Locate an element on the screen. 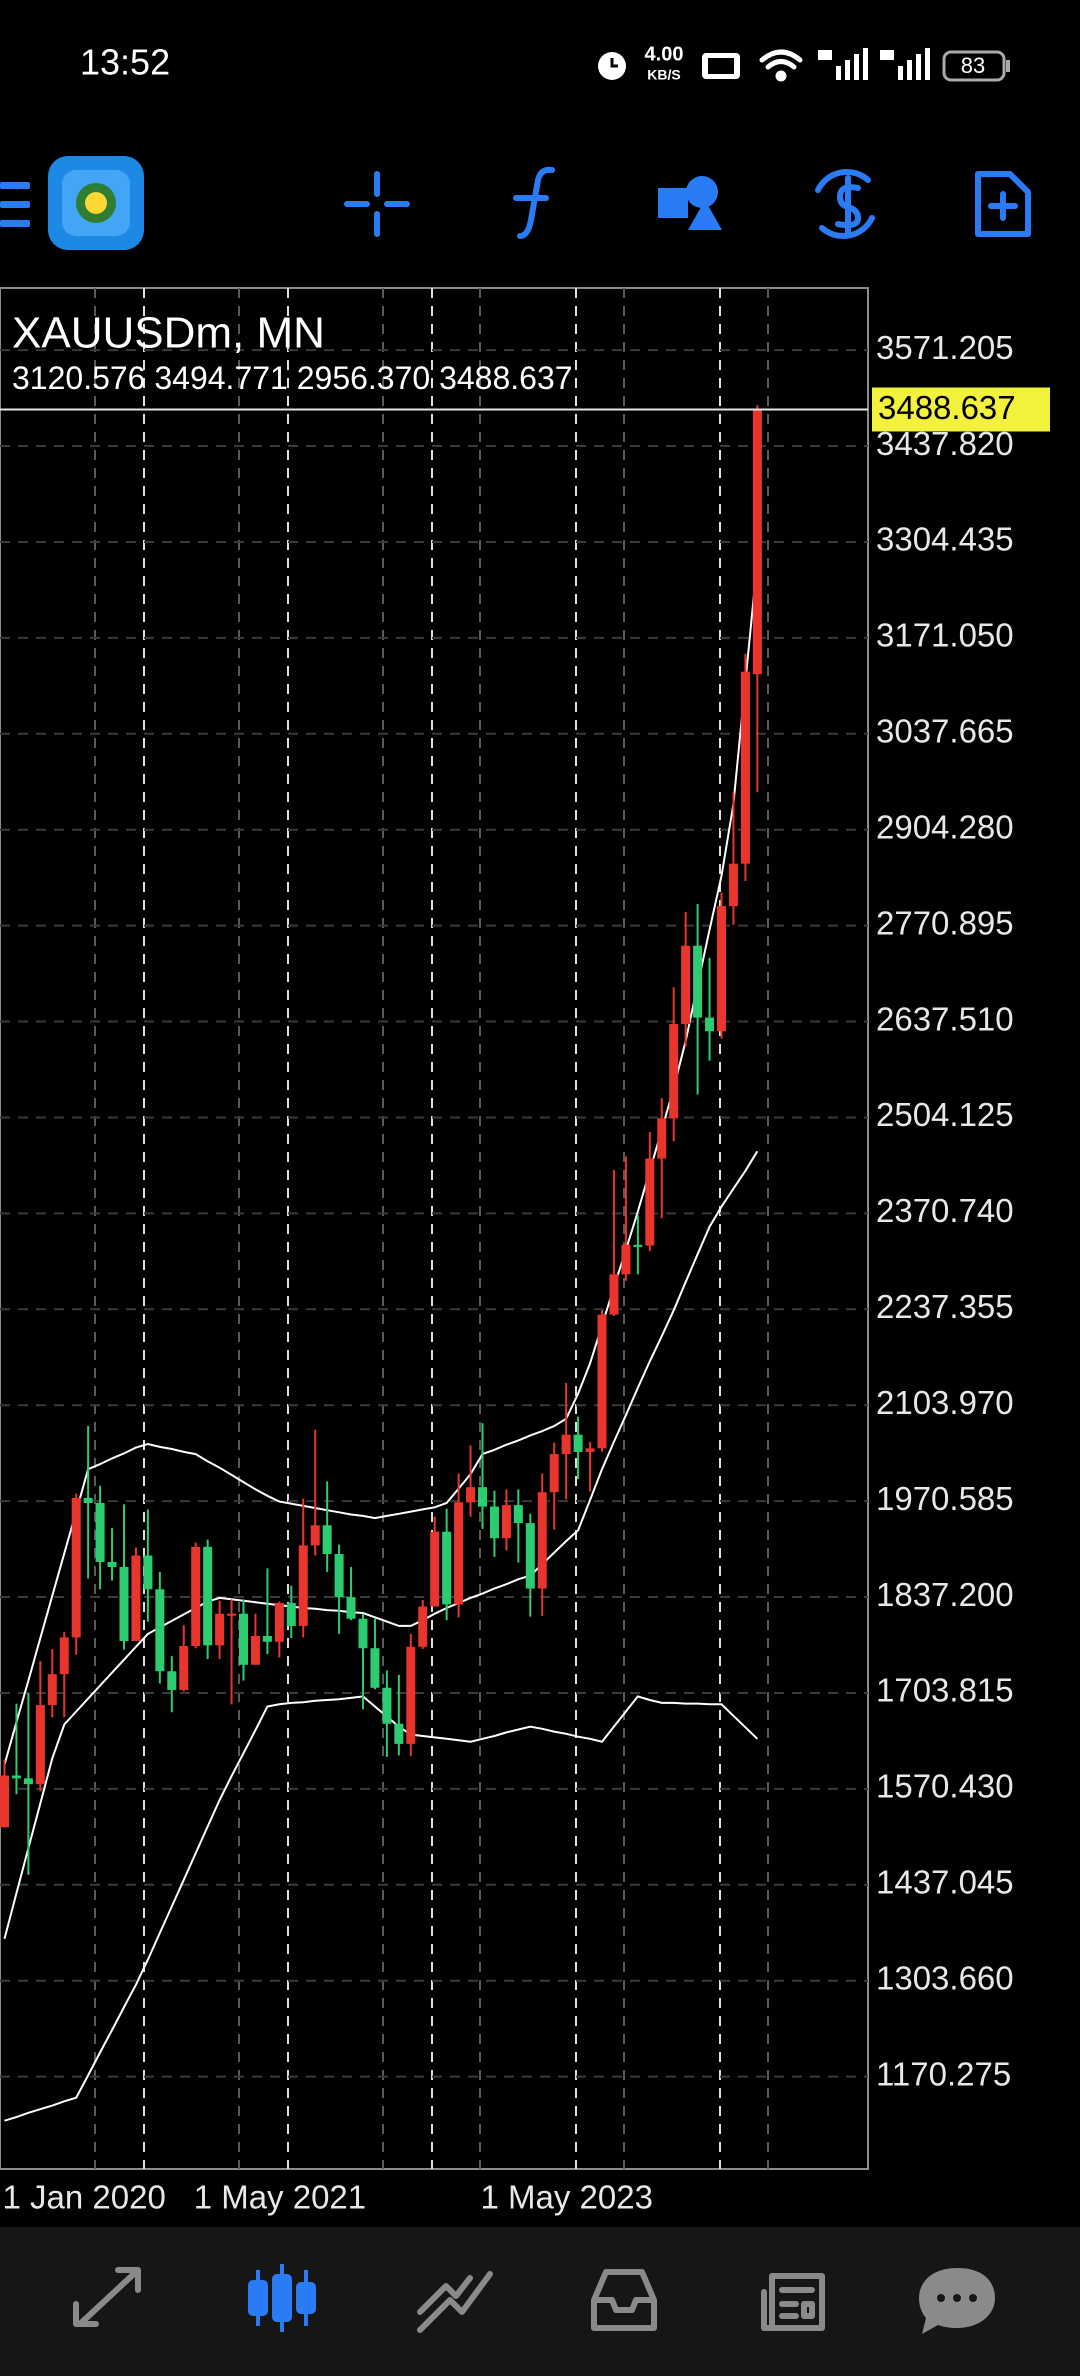 The height and width of the screenshot is (2376, 1080). price-tag is located at coordinates (961, 409).